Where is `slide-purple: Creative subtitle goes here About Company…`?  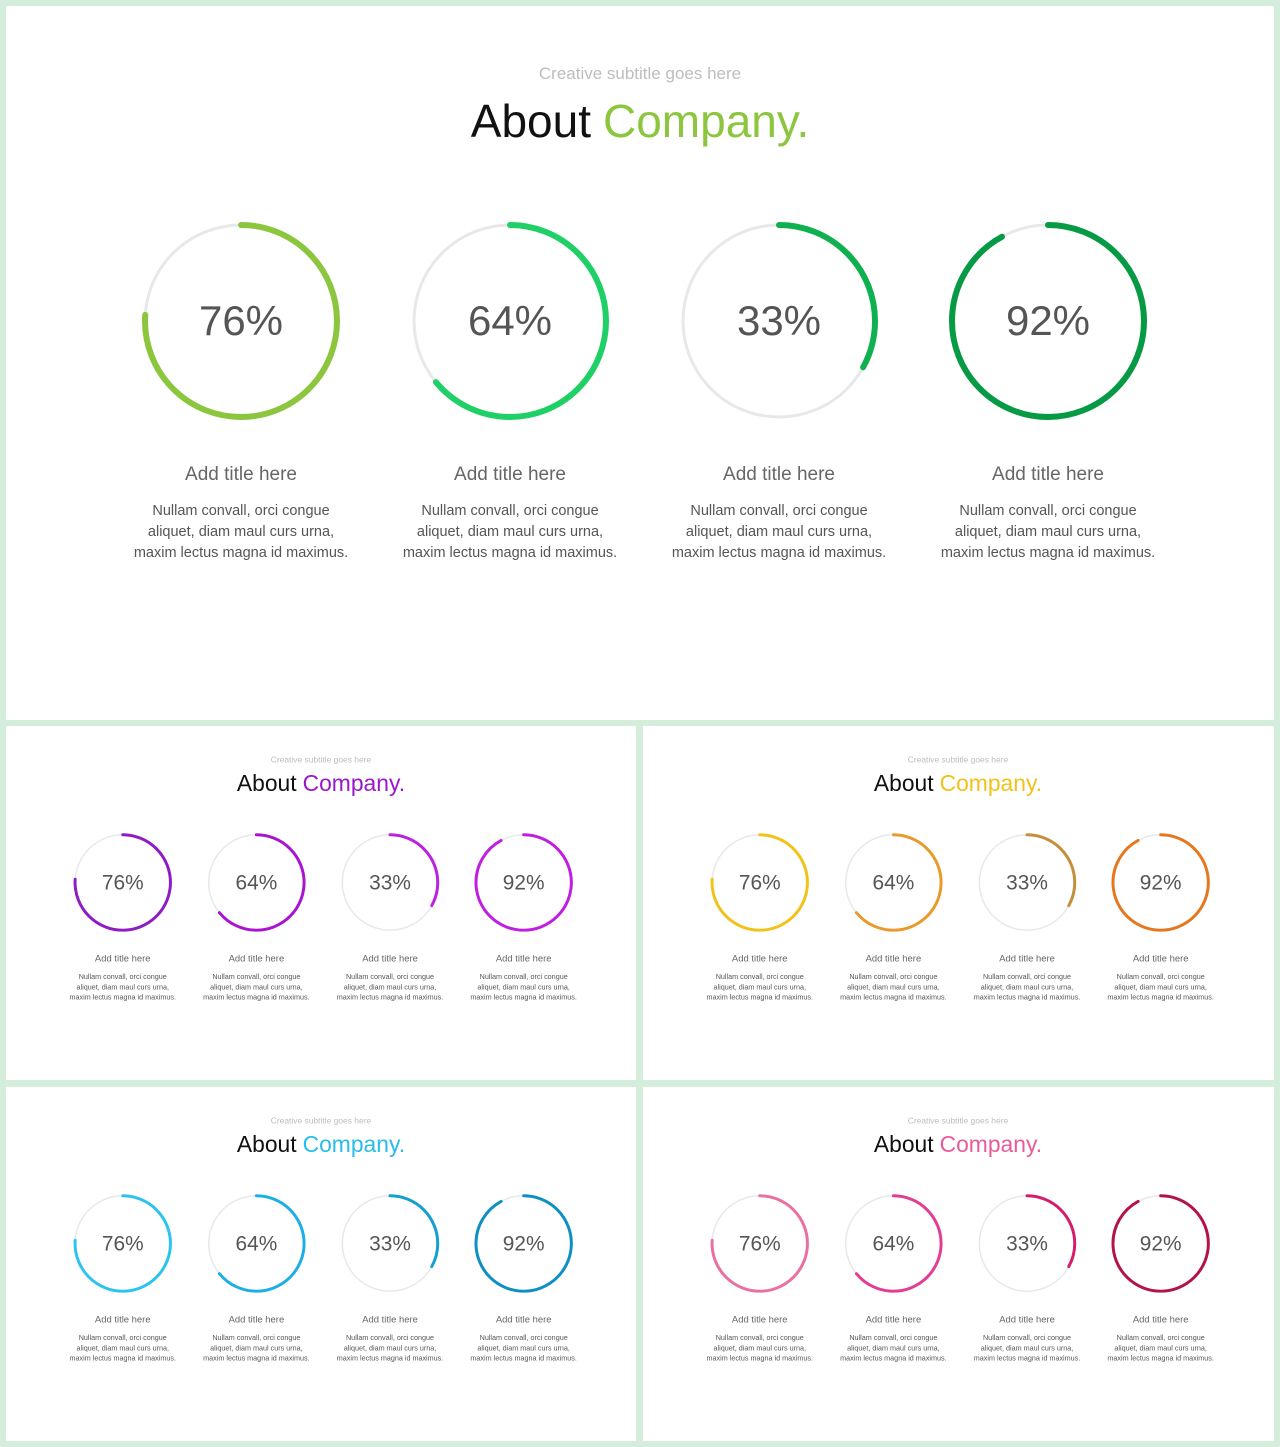
slide-purple: Creative subtitle goes here About Company… is located at coordinates (321, 903).